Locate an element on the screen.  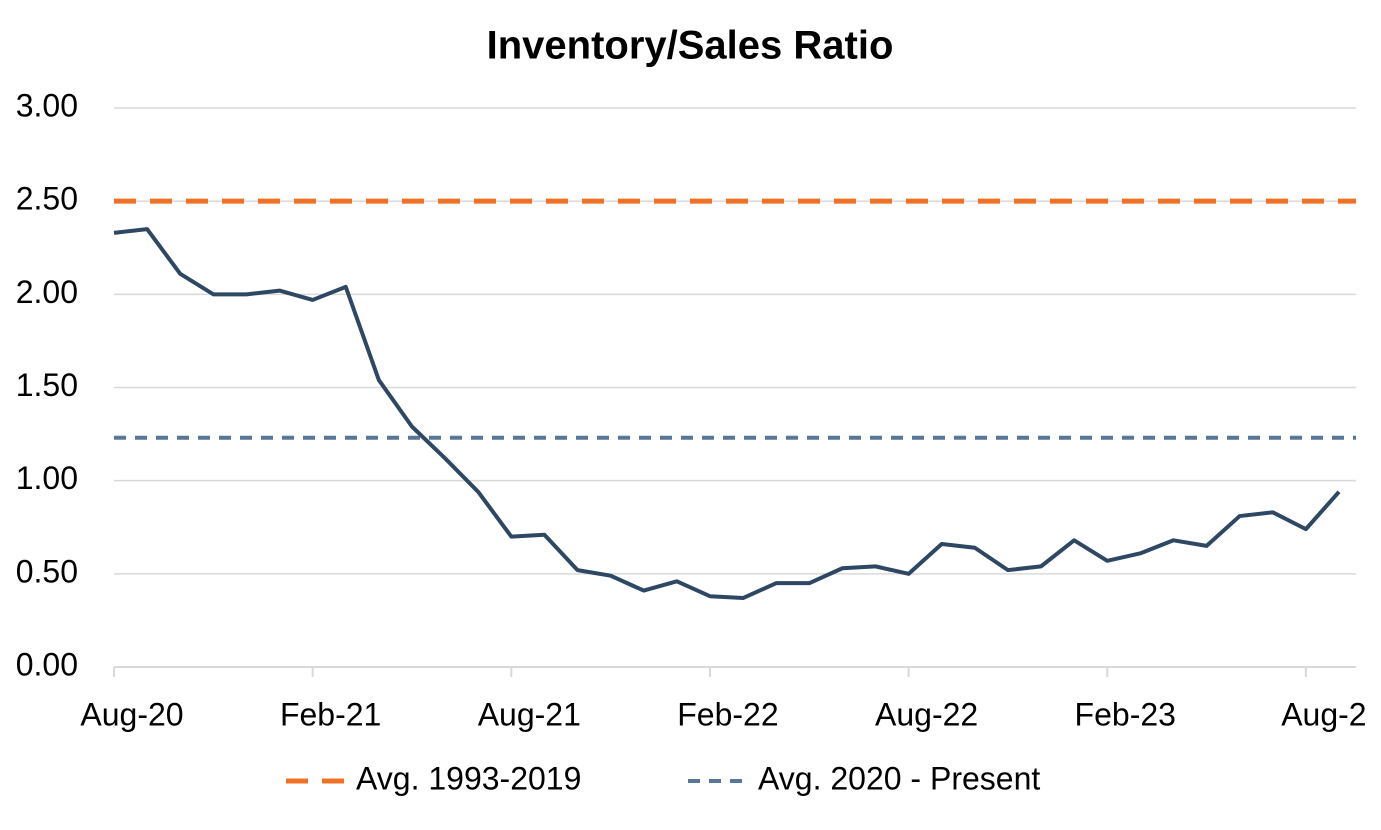
y-tick-label: 3.00 is located at coordinates (47, 105).